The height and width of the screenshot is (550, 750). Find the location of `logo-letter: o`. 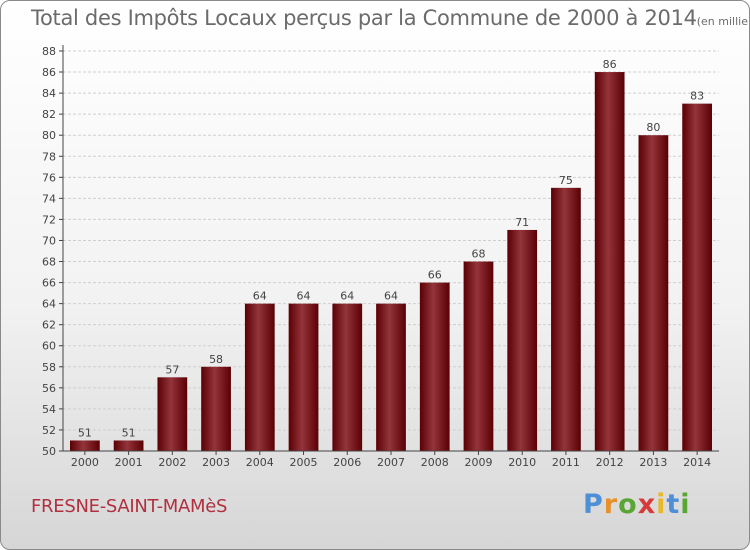

logo-letter: o is located at coordinates (628, 504).